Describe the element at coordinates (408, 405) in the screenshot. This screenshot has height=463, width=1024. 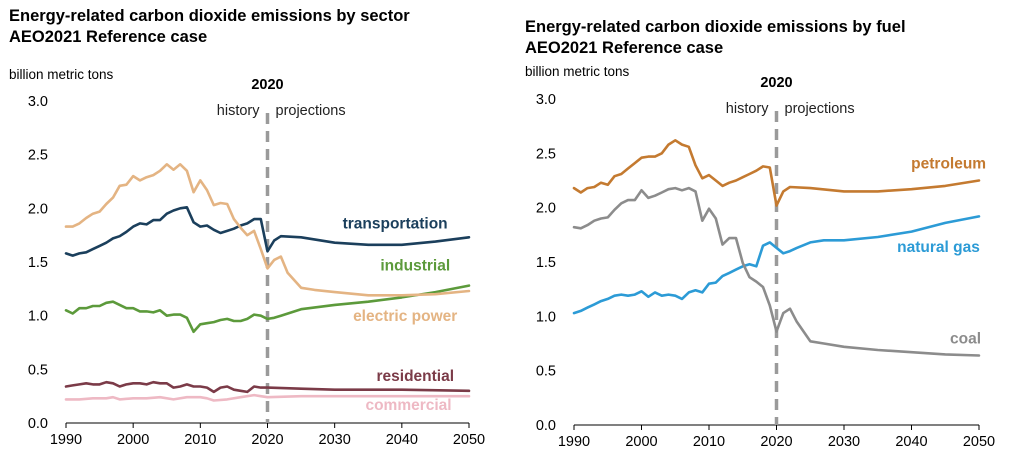
I see `series-label-commercial: commercial` at that location.